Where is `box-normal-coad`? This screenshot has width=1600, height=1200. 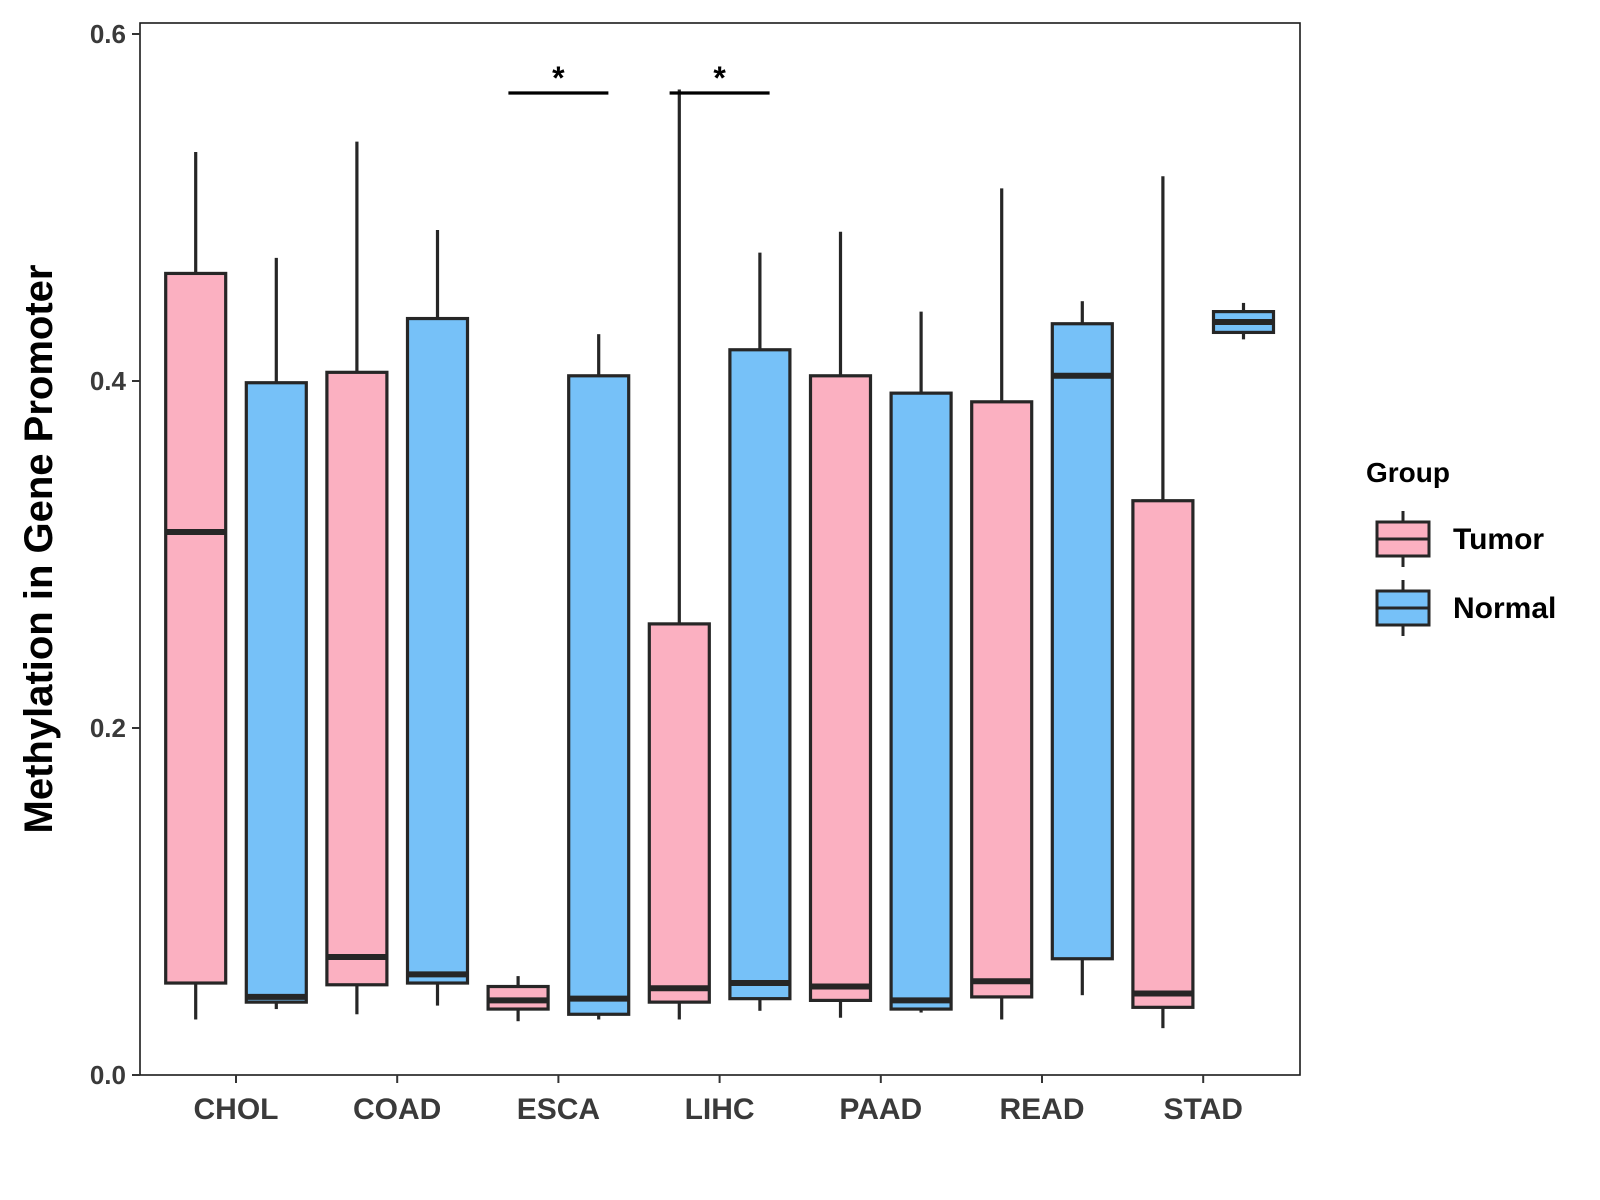 box-normal-coad is located at coordinates (437, 618).